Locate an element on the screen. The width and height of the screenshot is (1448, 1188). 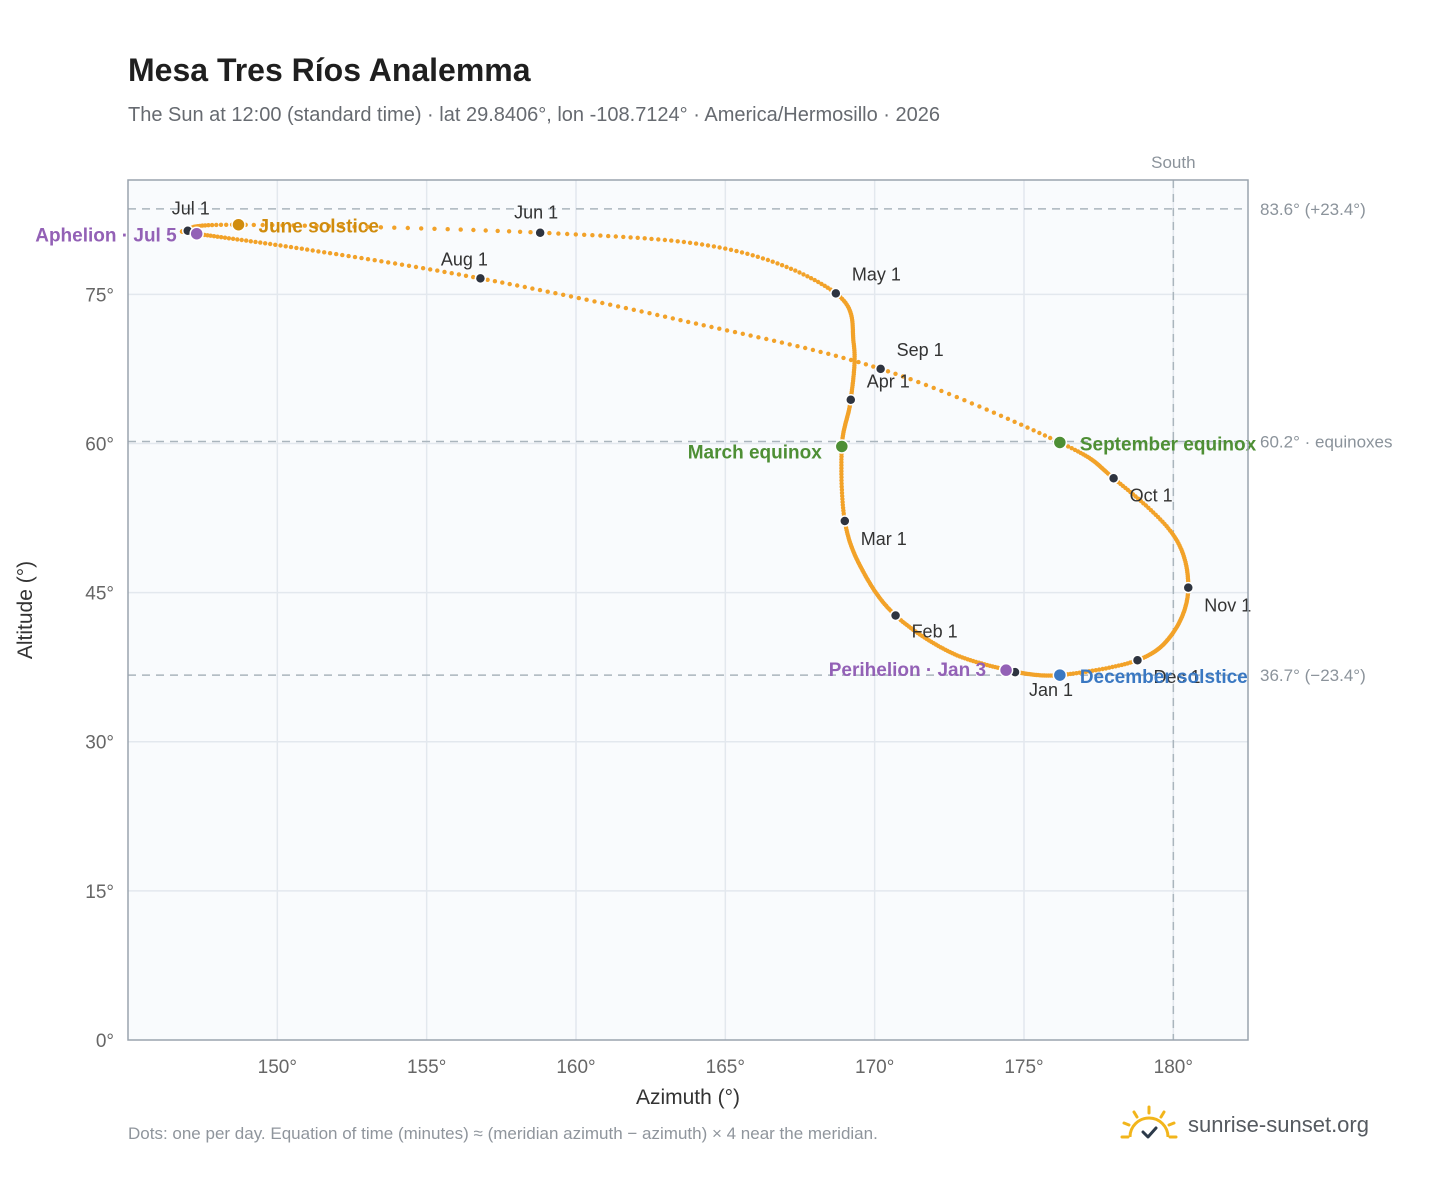
y-tick-label: 0° is located at coordinates (105, 1041).